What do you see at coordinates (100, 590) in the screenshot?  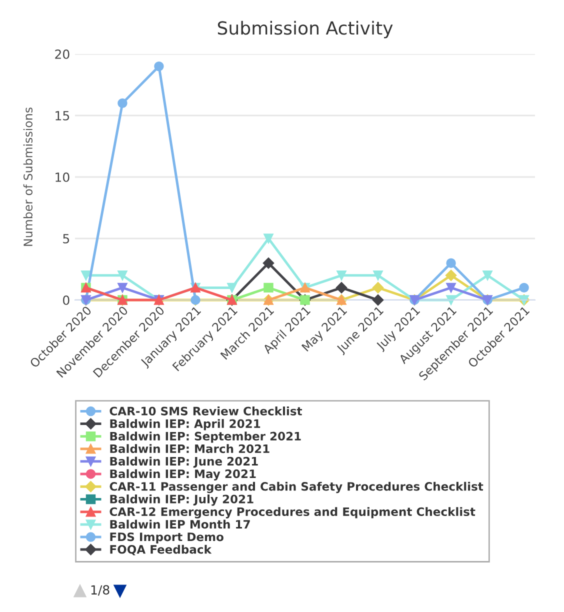 I see `text: 1/8` at bounding box center [100, 590].